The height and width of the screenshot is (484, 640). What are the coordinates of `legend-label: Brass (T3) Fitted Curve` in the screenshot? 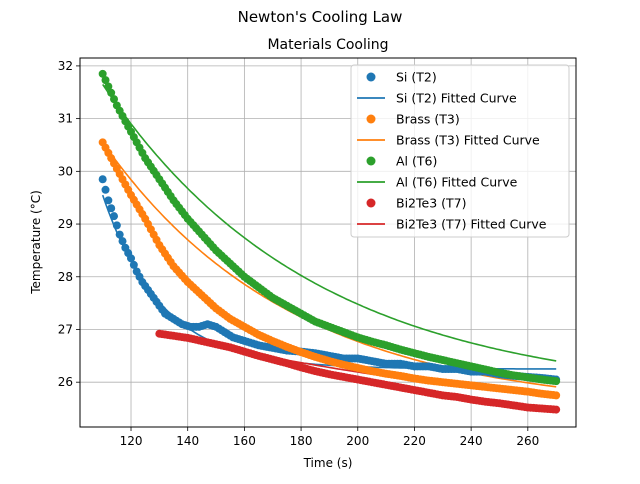 It's located at (468, 140).